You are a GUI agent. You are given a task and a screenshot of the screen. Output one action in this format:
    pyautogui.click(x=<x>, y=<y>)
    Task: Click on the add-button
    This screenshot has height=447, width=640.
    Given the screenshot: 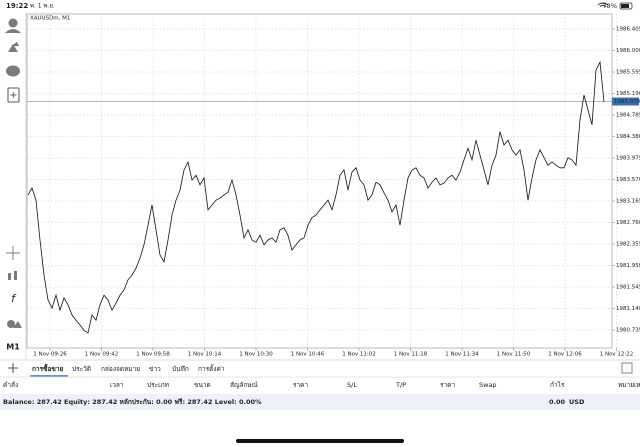 What is the action you would take?
    pyautogui.click(x=13, y=368)
    